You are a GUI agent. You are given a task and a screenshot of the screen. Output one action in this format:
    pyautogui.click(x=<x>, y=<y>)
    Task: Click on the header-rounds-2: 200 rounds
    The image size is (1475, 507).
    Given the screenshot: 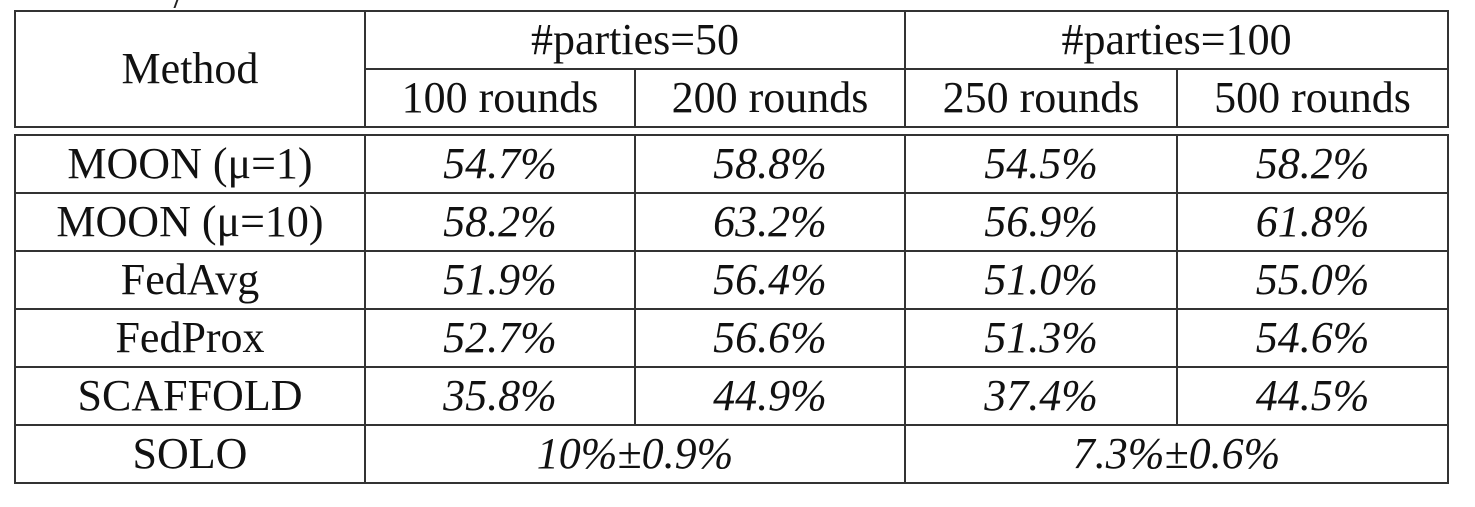 What is the action you would take?
    pyautogui.click(x=770, y=98)
    